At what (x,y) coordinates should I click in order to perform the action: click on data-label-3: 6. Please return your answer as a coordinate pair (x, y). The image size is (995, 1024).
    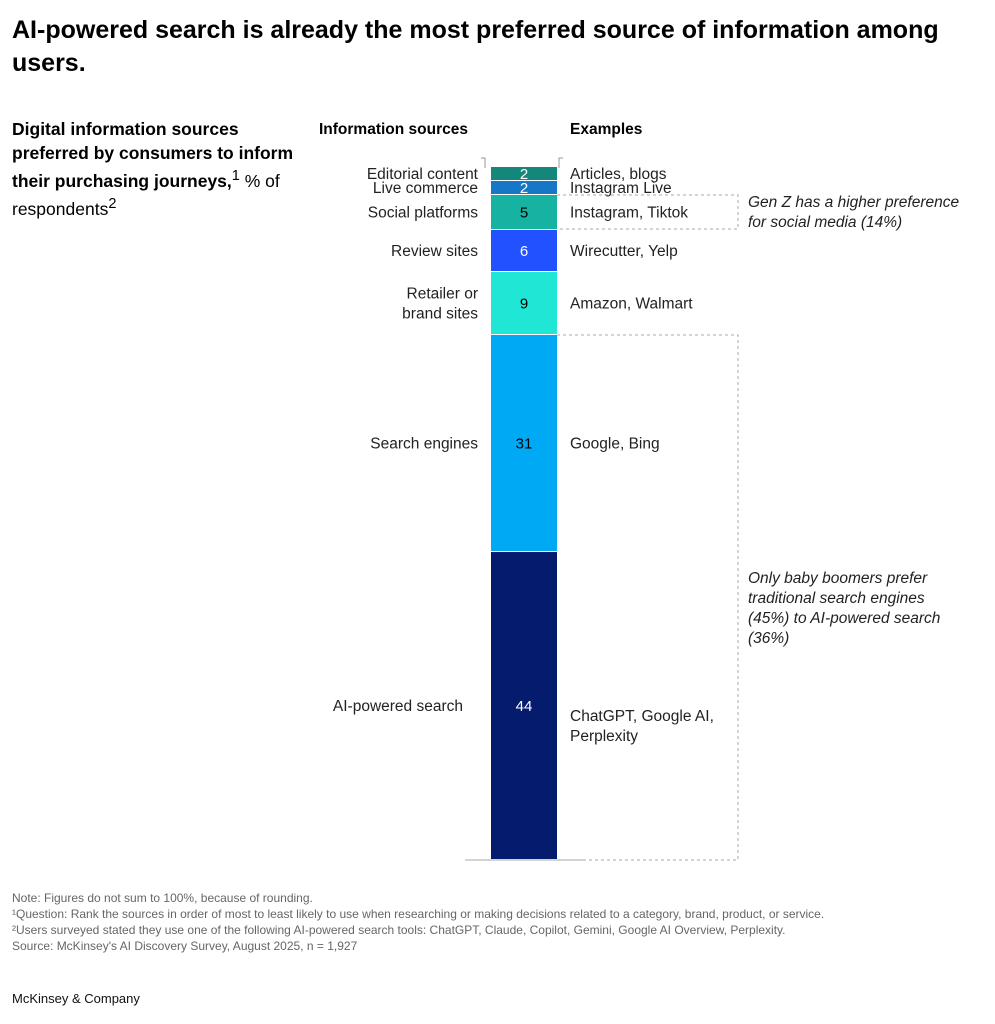
    Looking at the image, I should click on (524, 251).